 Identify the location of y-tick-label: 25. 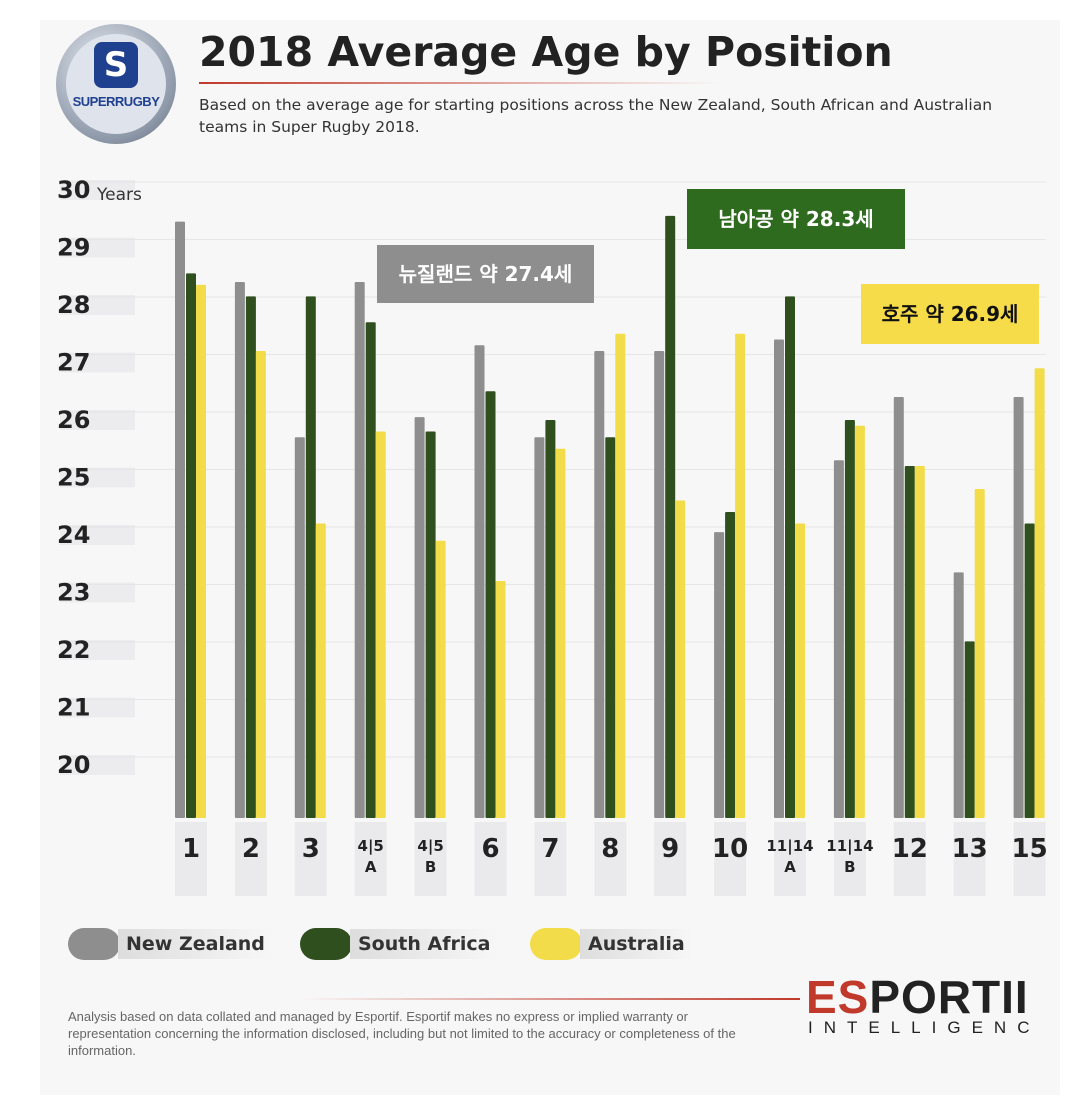
(73, 478).